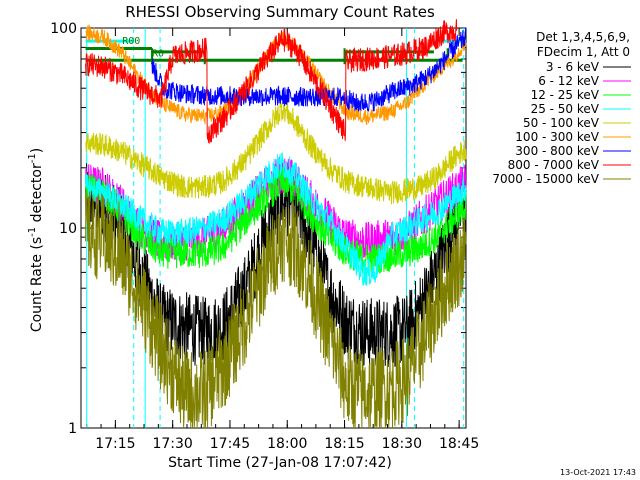 The width and height of the screenshot is (640, 480). Describe the element at coordinates (569, 81) in the screenshot. I see `legend-label: 6 - 12 keV` at that location.